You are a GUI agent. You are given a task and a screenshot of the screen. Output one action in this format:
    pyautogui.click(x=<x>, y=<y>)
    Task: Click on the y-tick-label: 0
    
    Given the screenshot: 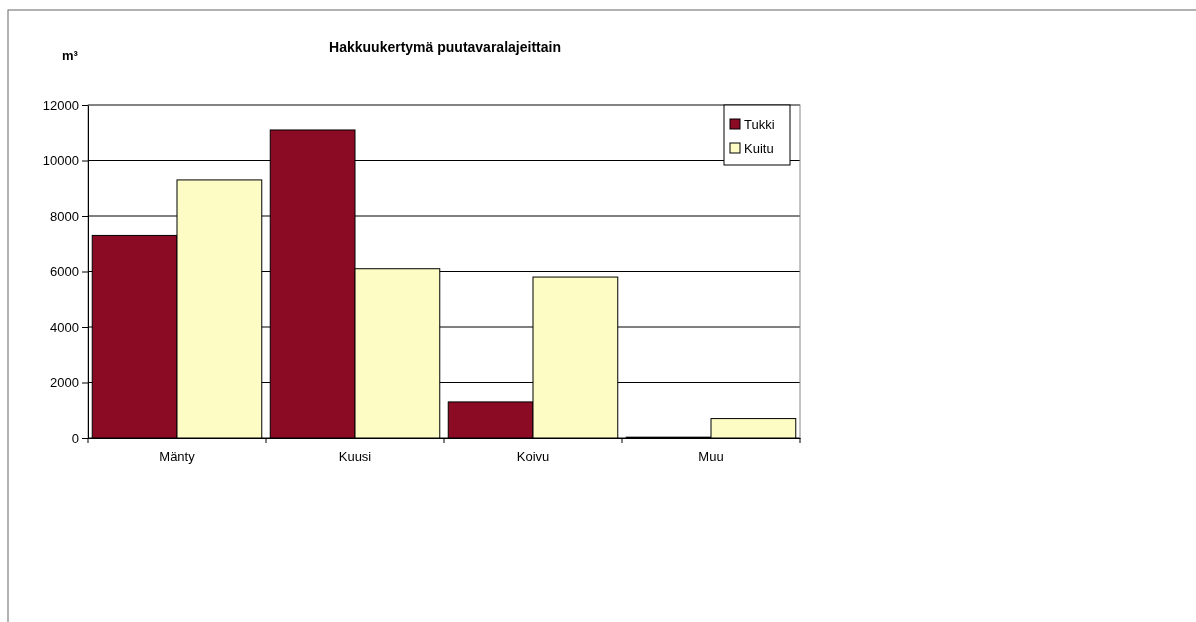 What is the action you would take?
    pyautogui.click(x=75, y=438)
    